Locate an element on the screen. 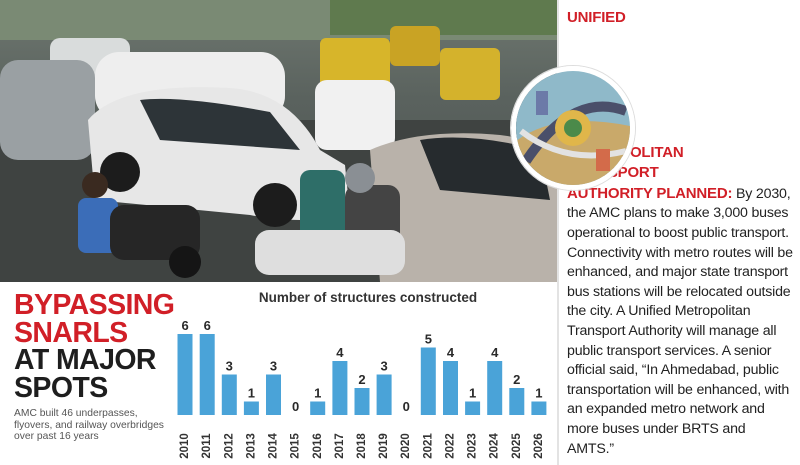  tick-label-2019: 2019 is located at coordinates (384, 446).